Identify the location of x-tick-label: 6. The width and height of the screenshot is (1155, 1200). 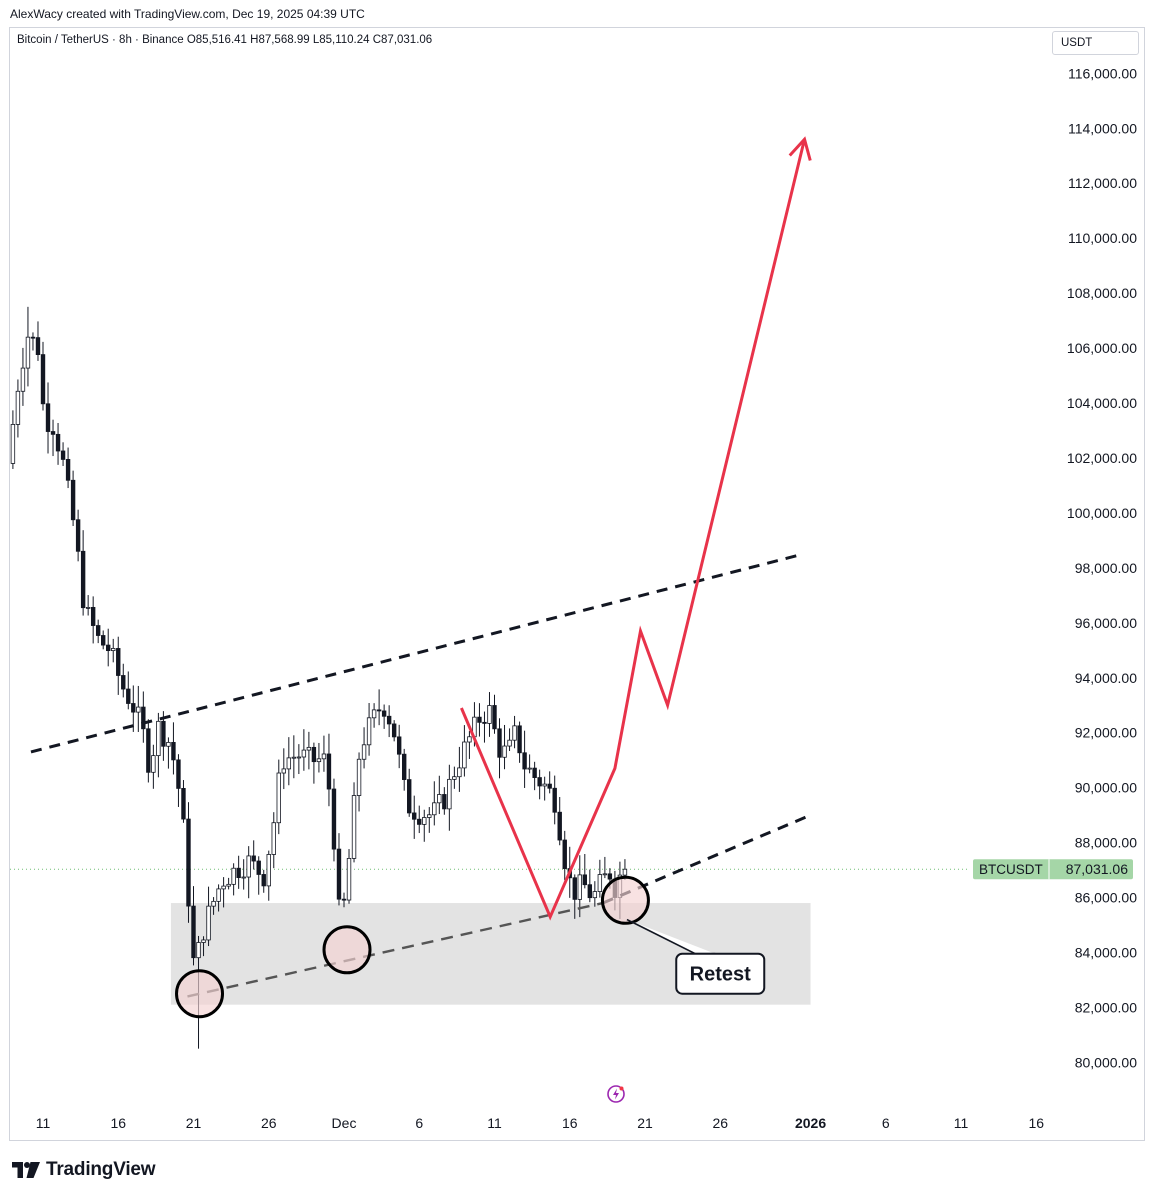
(886, 1123).